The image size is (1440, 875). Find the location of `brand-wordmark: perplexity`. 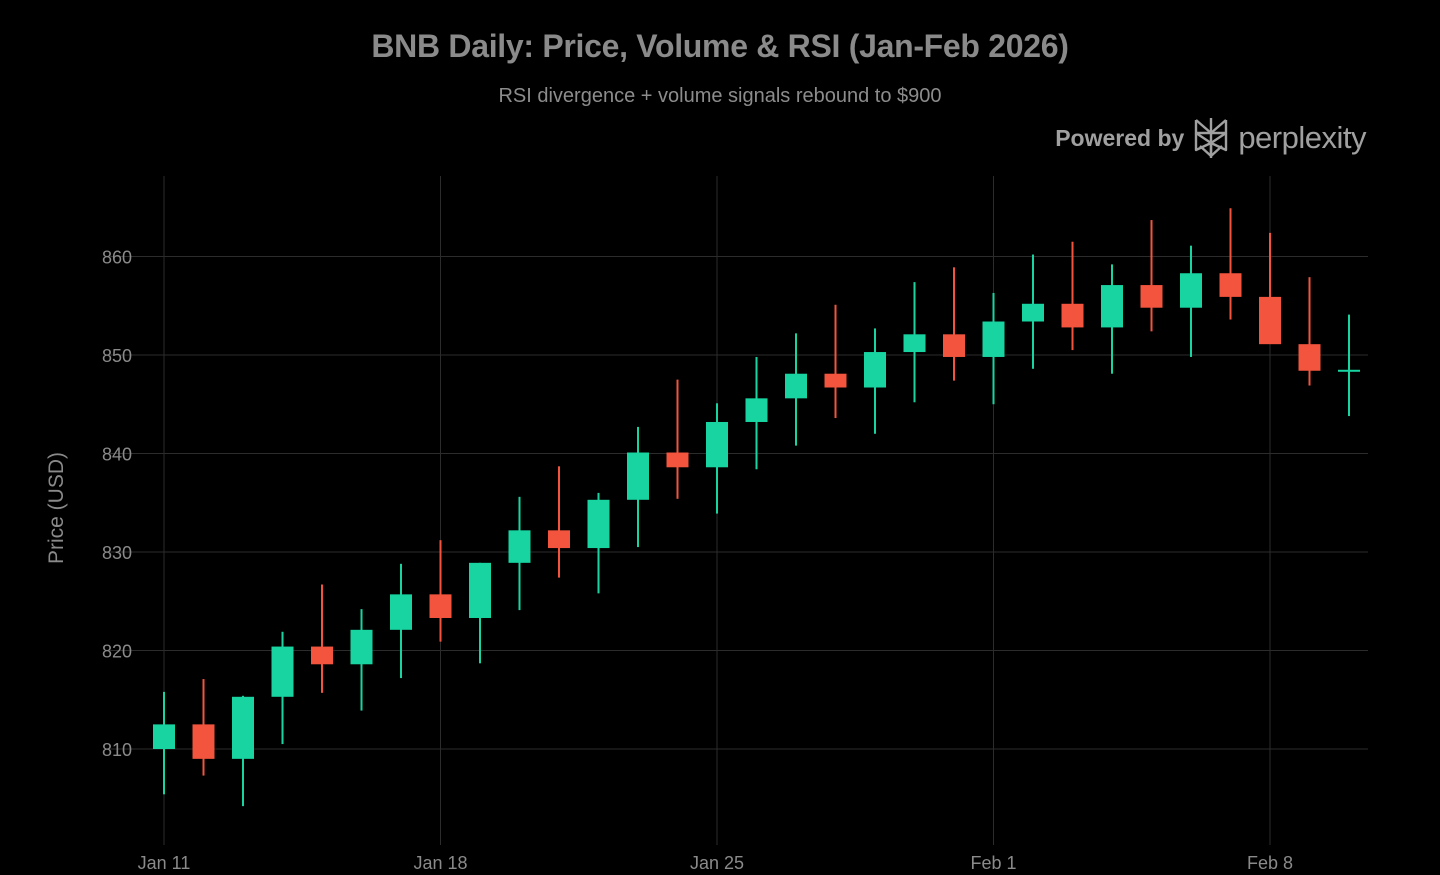

brand-wordmark: perplexity is located at coordinates (1302, 137).